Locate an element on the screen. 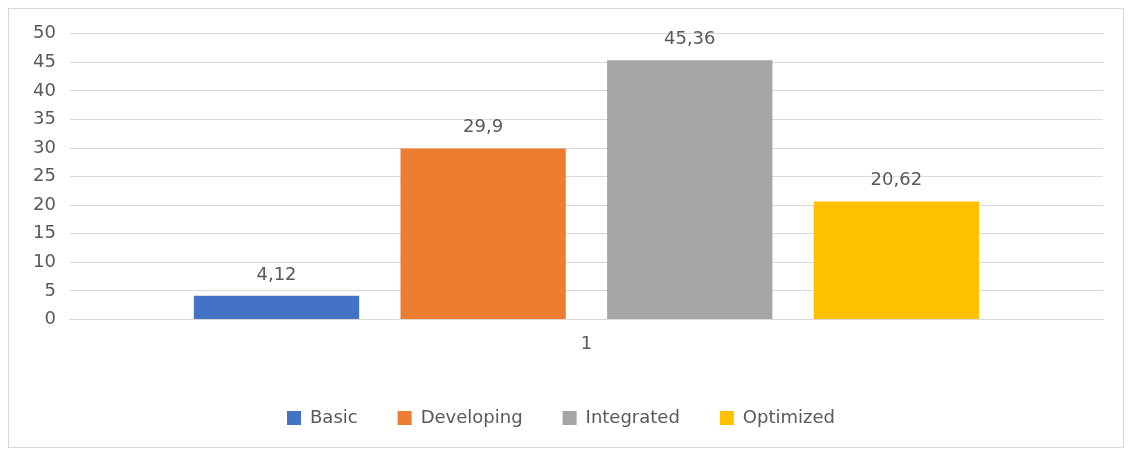 The width and height of the screenshot is (1132, 456). y-tick-label: 15 is located at coordinates (44, 232).